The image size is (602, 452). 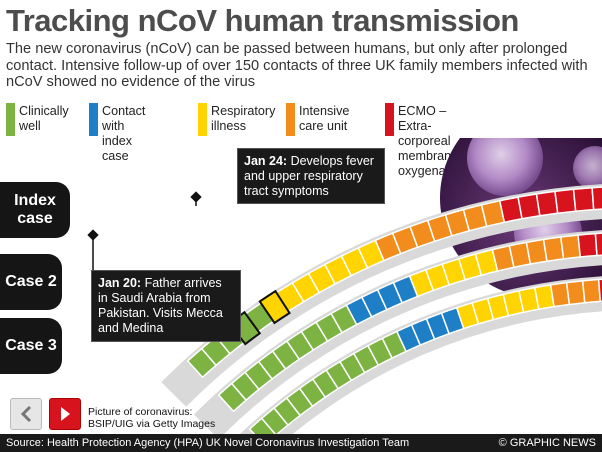 I want to click on legend-label: Contact with index case, so click(x=124, y=133).